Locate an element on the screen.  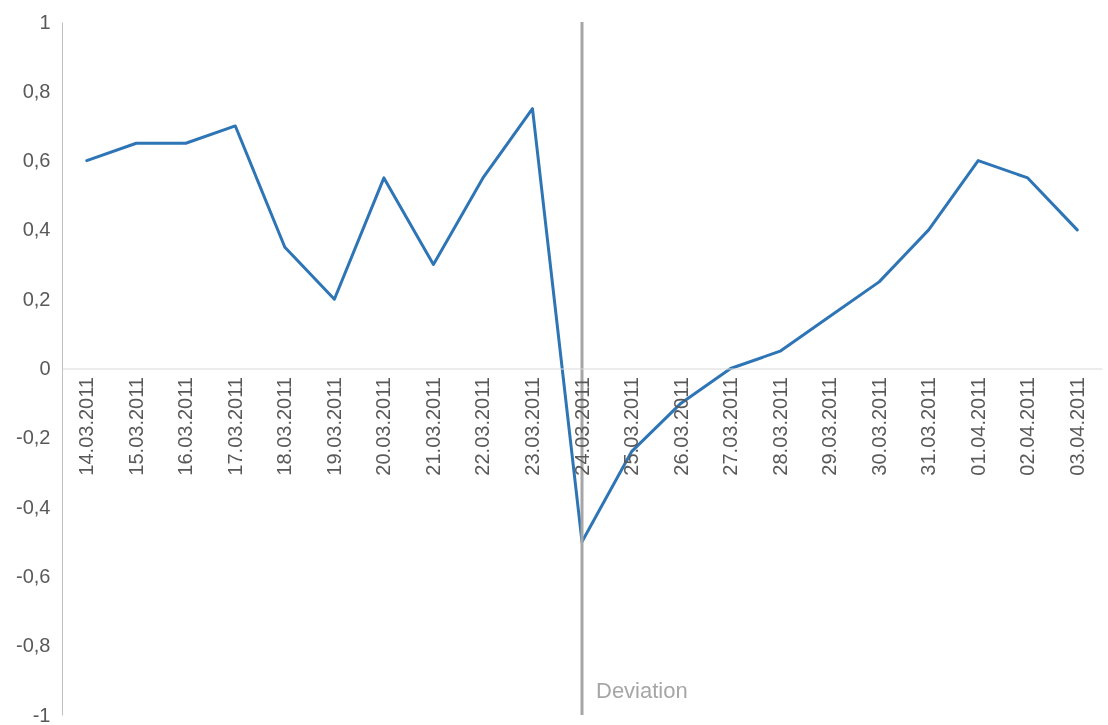
x-tick-label: 22.03.2011 is located at coordinates (482, 426).